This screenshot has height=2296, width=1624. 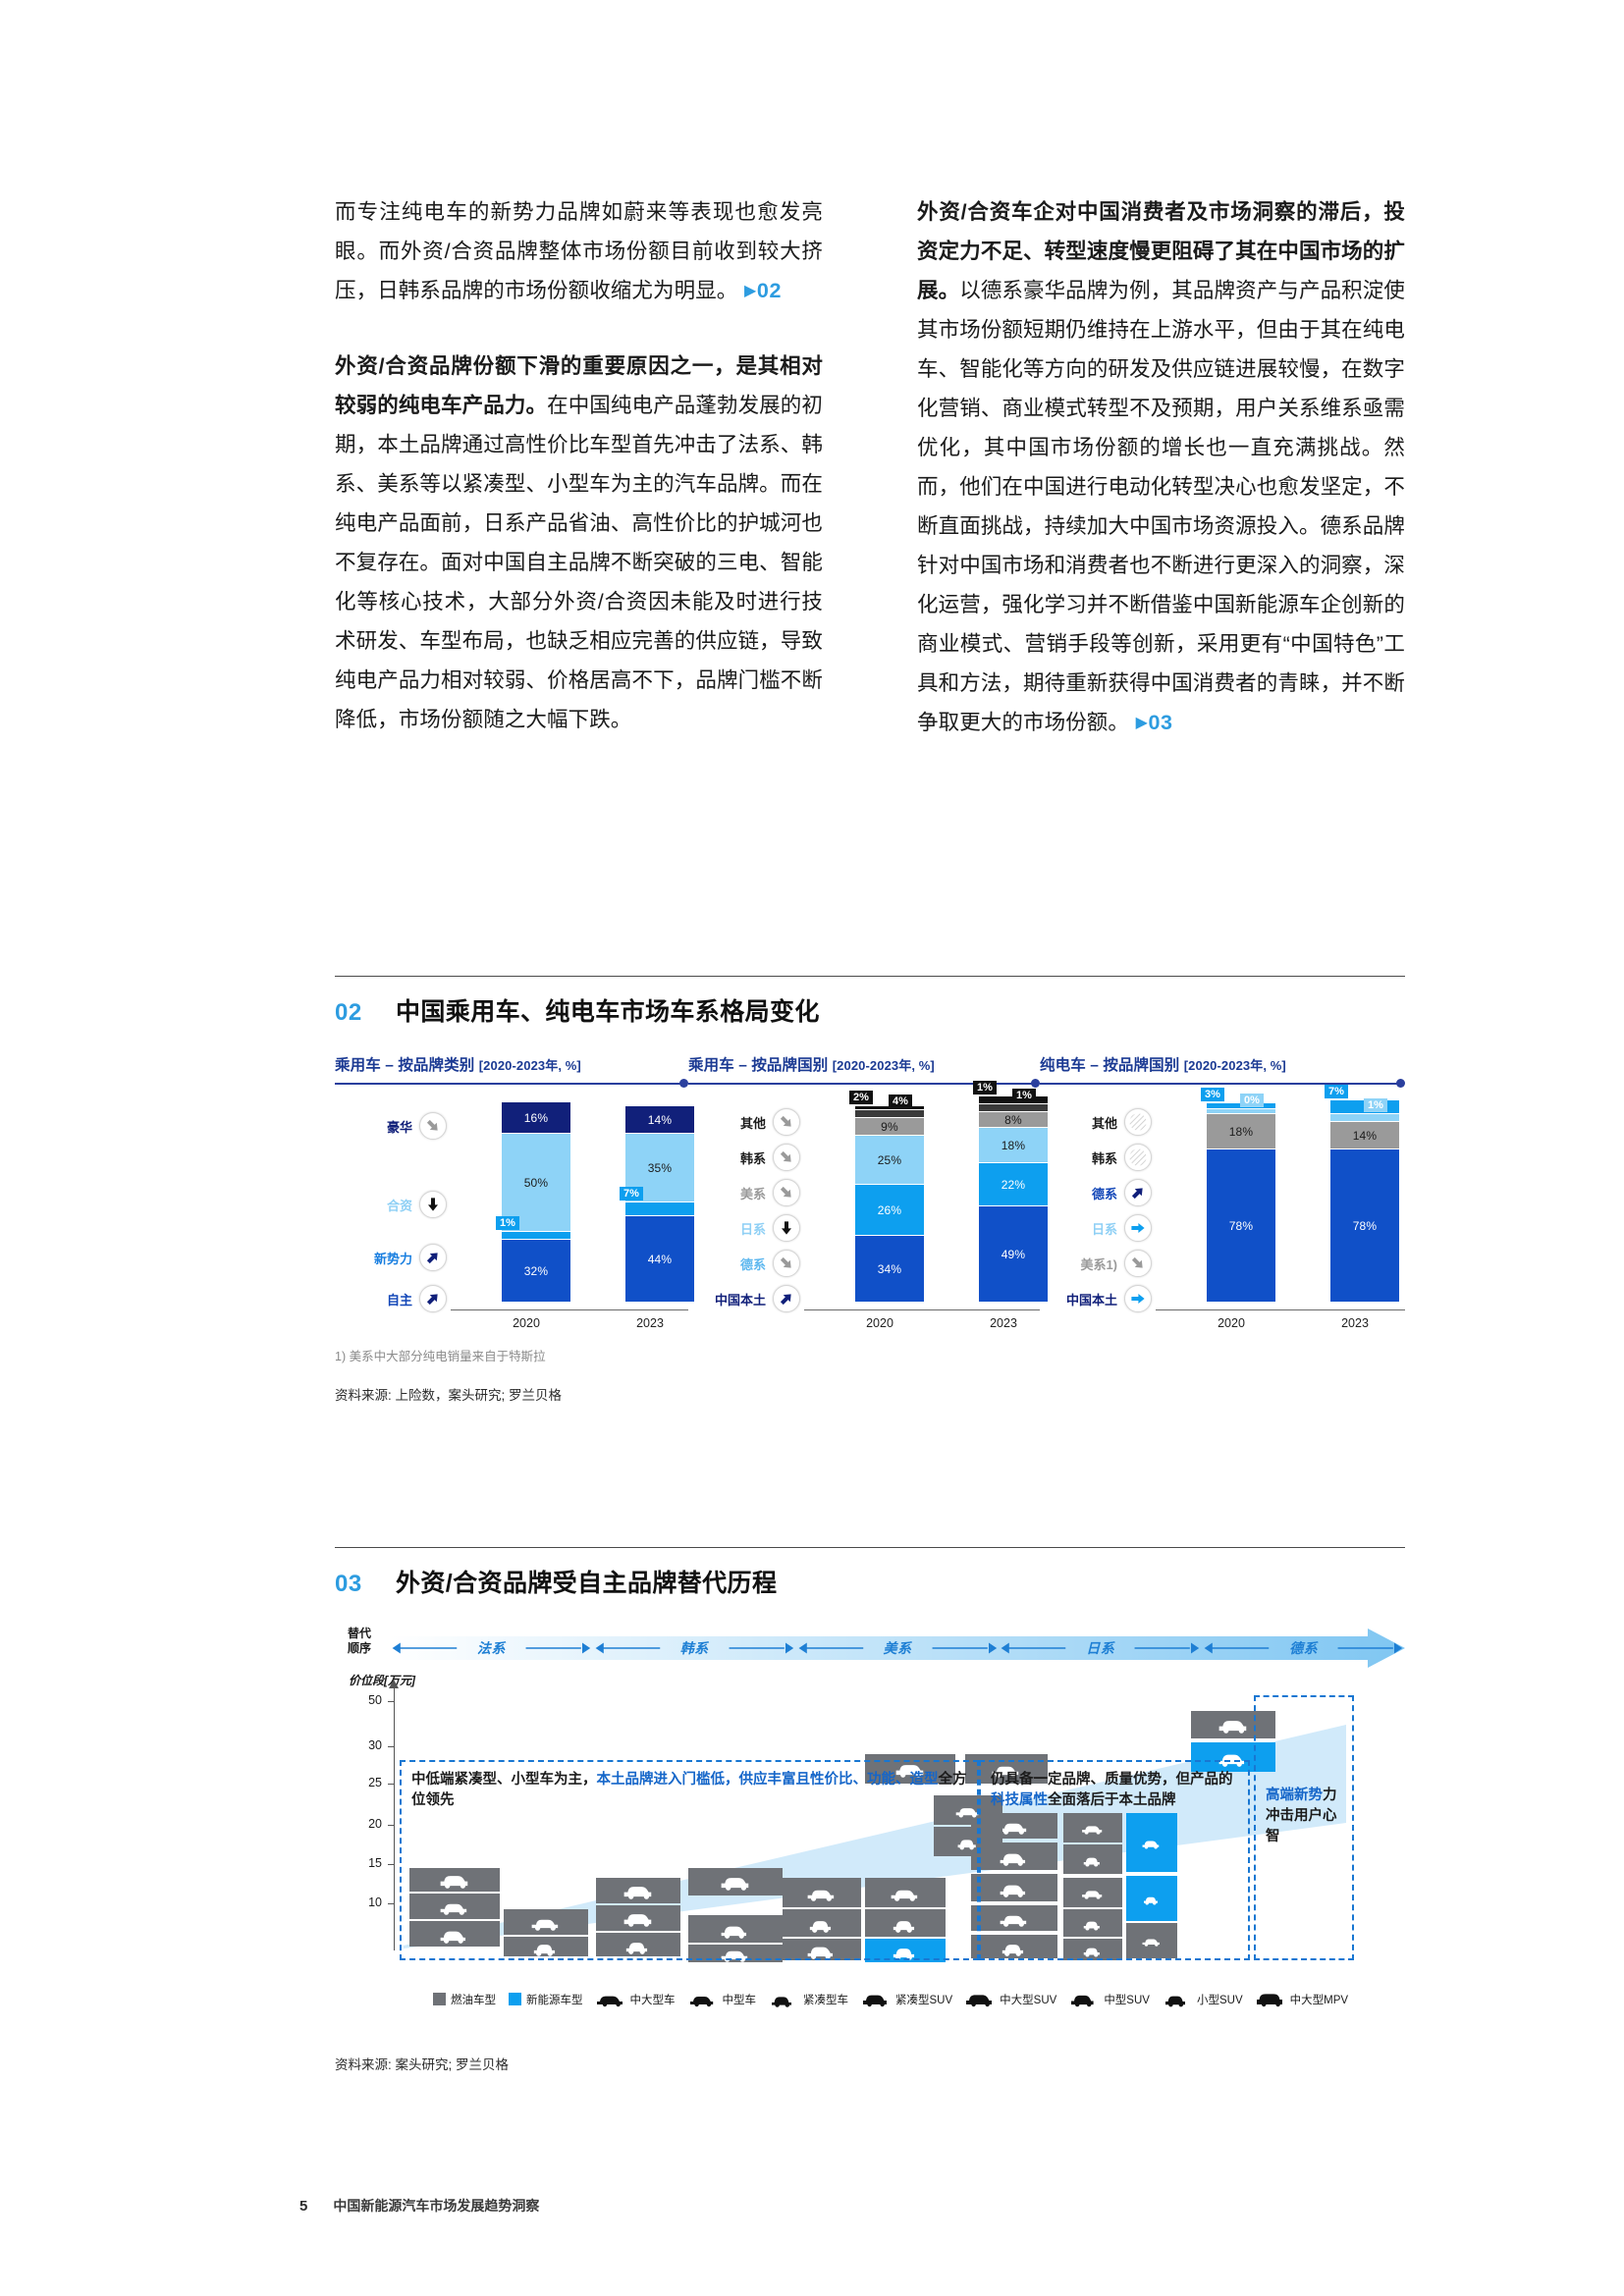 I want to click on legend-item-新势力: 新势力, so click(x=410, y=1257).